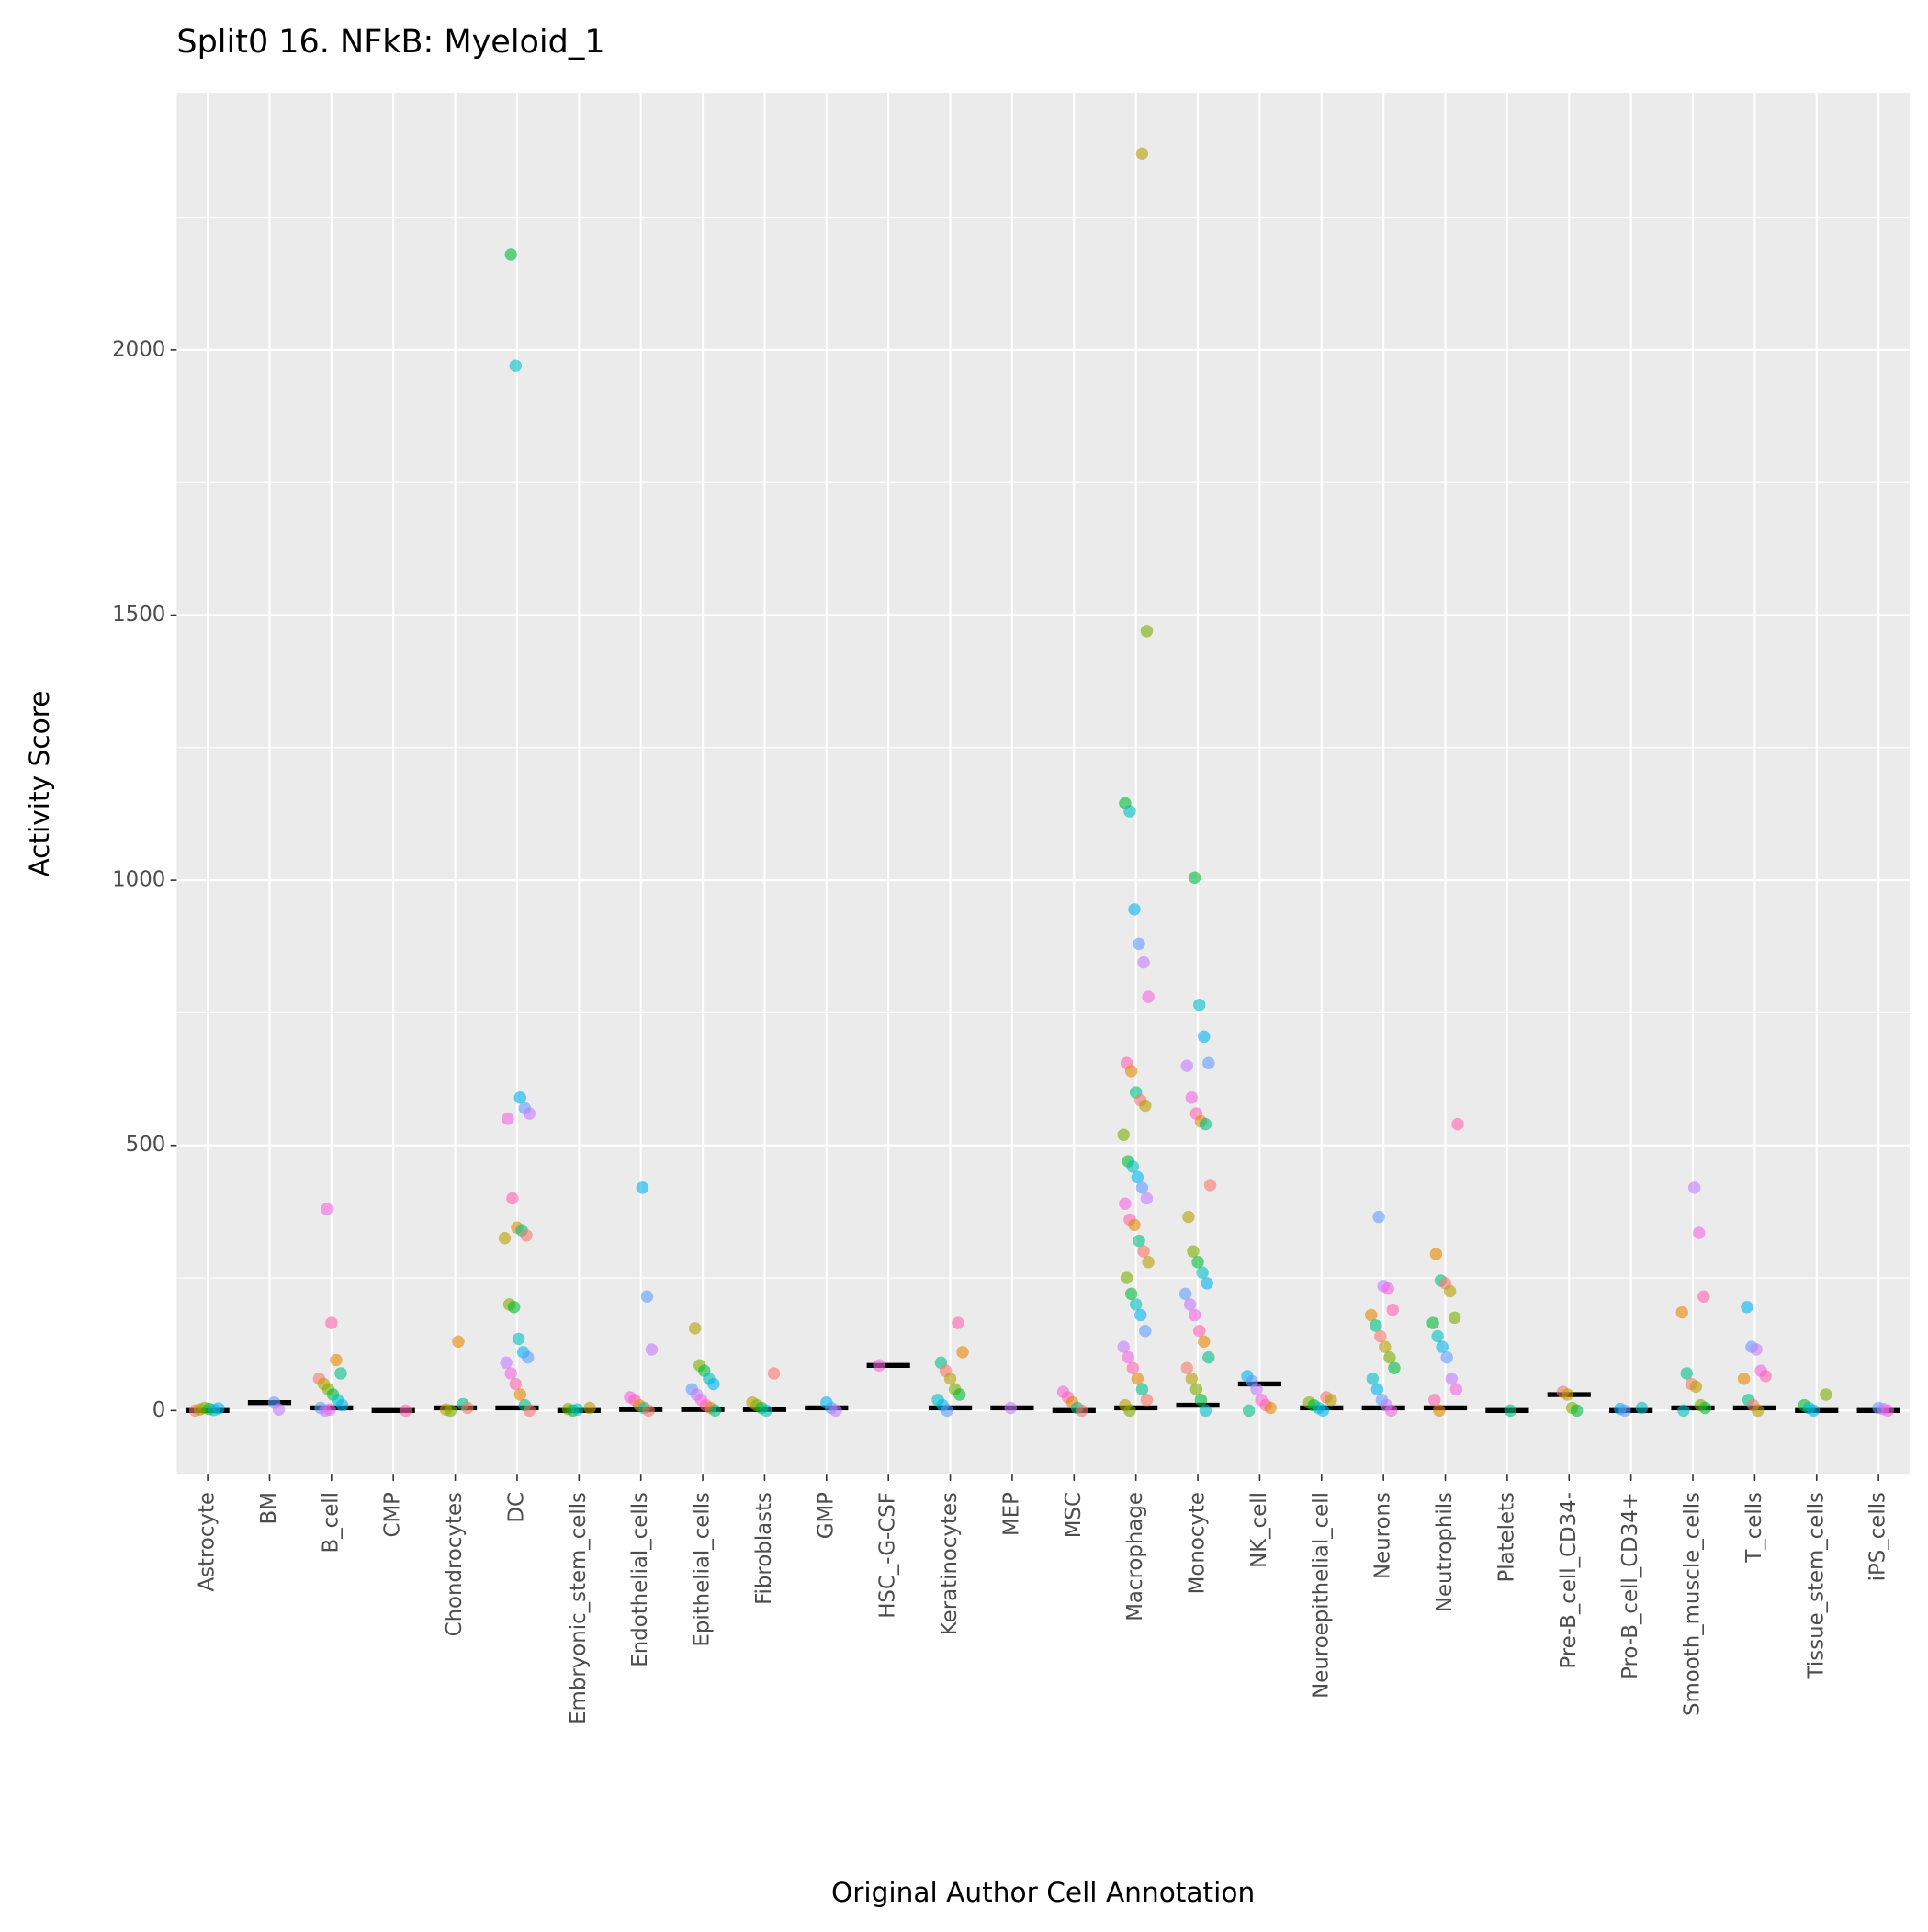 The width and height of the screenshot is (1928, 1932). Describe the element at coordinates (888, 1555) in the screenshot. I see `x-tick-label: HSC_-G-CSF` at that location.